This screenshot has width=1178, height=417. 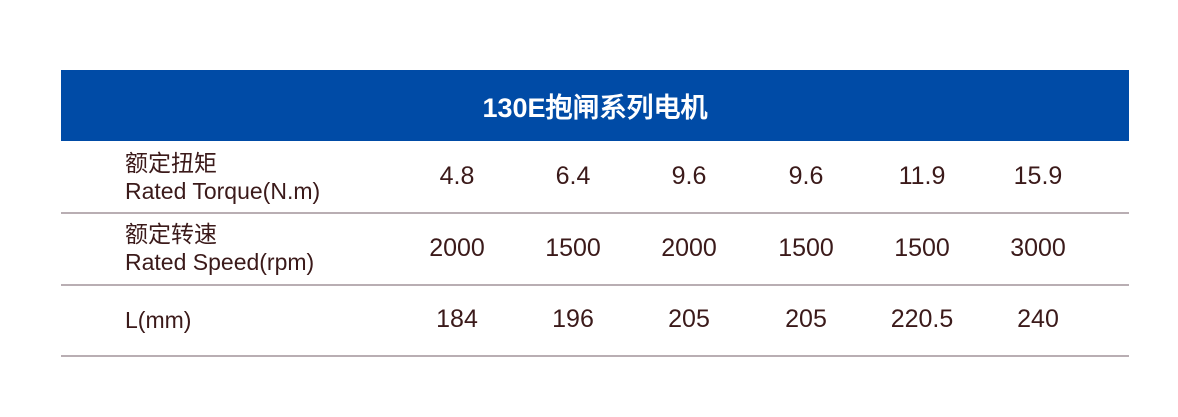 What do you see at coordinates (223, 190) in the screenshot?
I see `row-label-en: Rated Torque(N.m)` at bounding box center [223, 190].